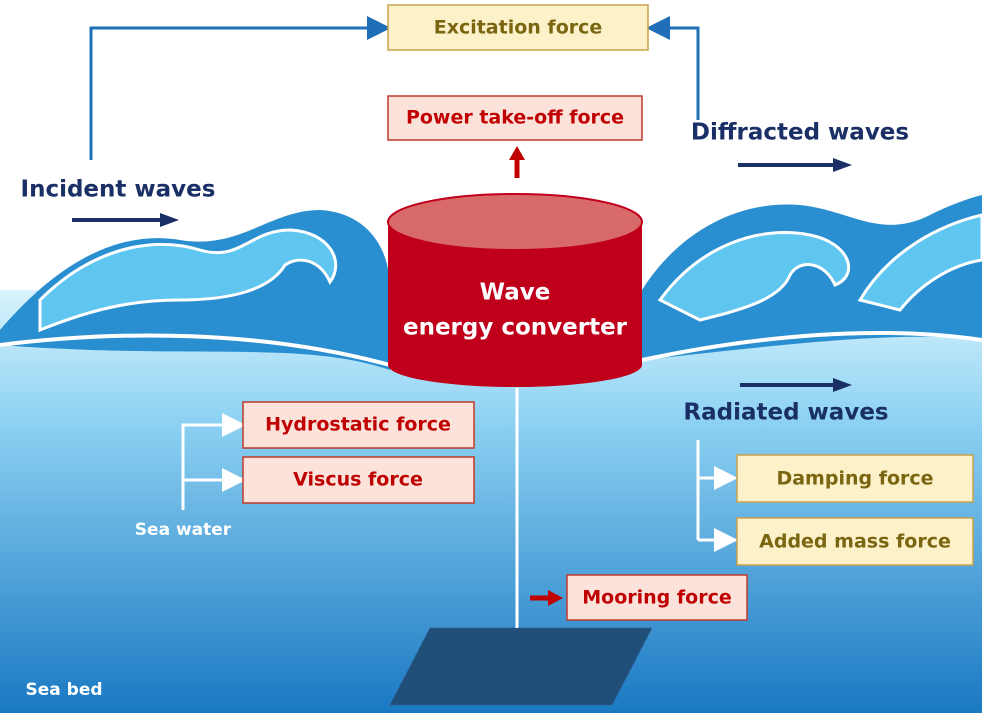  I want to click on label: Sea water, so click(183, 530).